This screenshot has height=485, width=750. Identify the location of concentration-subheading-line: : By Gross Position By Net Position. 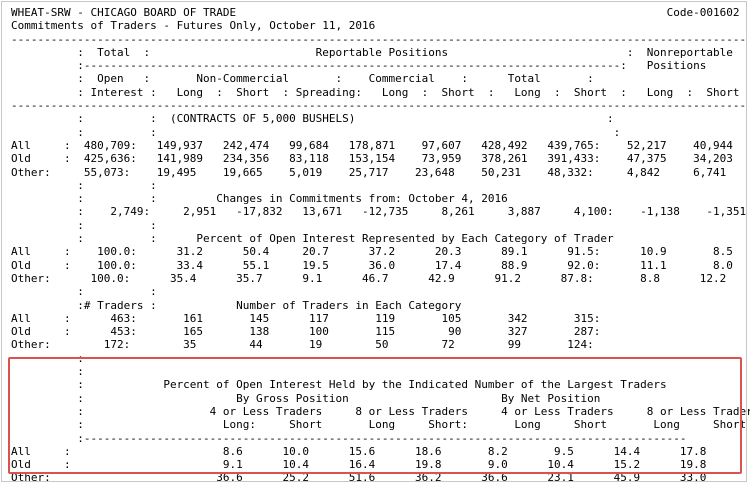
(306, 398).